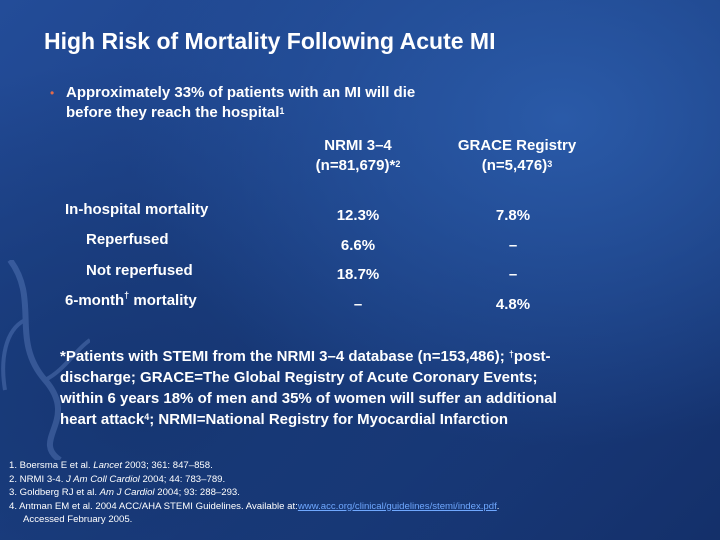  I want to click on grace-header-line-2: (n=5,476), so click(514, 165).